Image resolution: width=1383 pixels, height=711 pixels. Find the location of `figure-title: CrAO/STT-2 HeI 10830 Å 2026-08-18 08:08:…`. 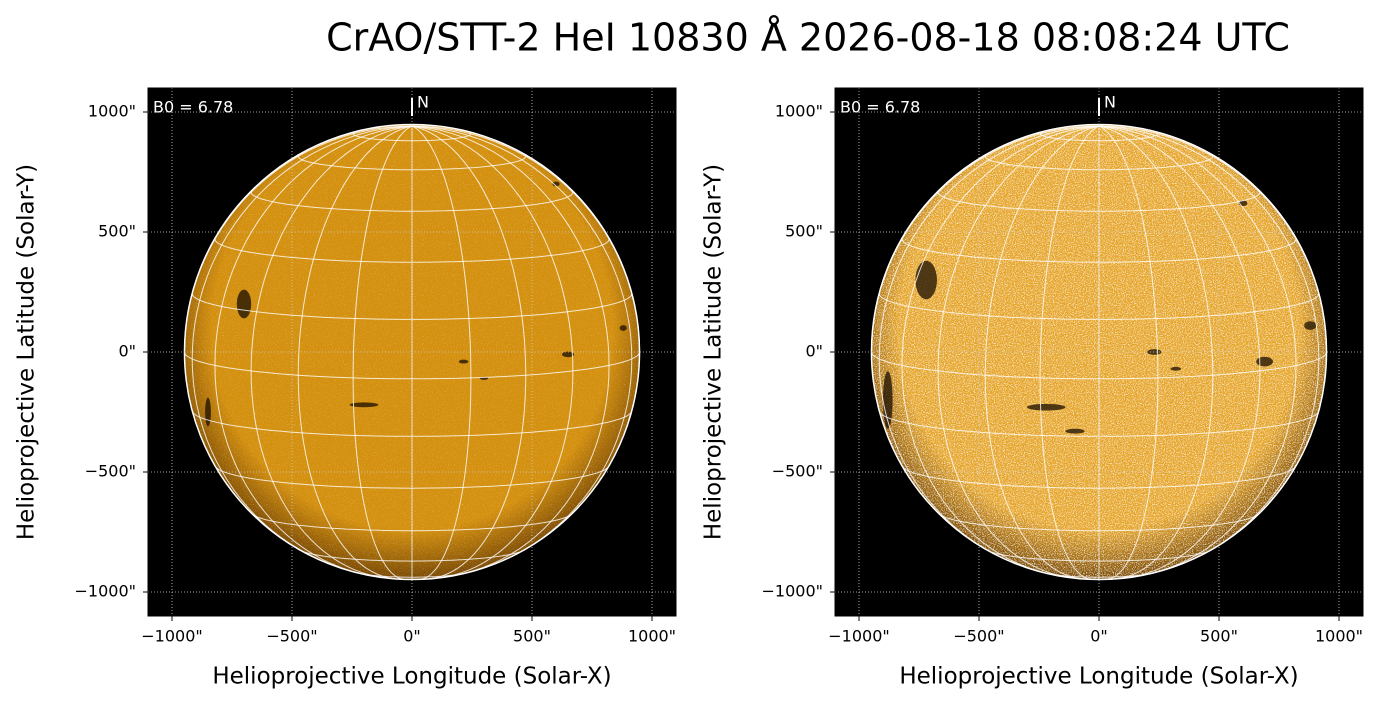

figure-title: CrAO/STT-2 HeI 10830 Å 2026-08-18 08:08:… is located at coordinates (808, 38).